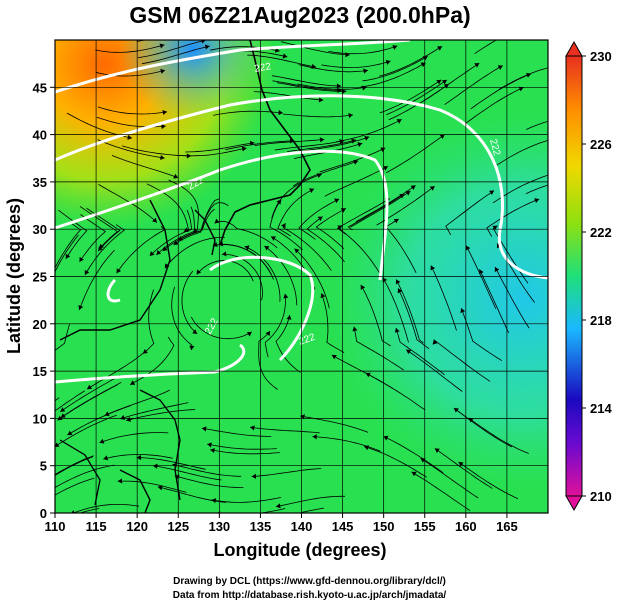 This screenshot has height=605, width=619. Describe the element at coordinates (601, 320) in the screenshot. I see `colorbar-tick-label: 218` at that location.